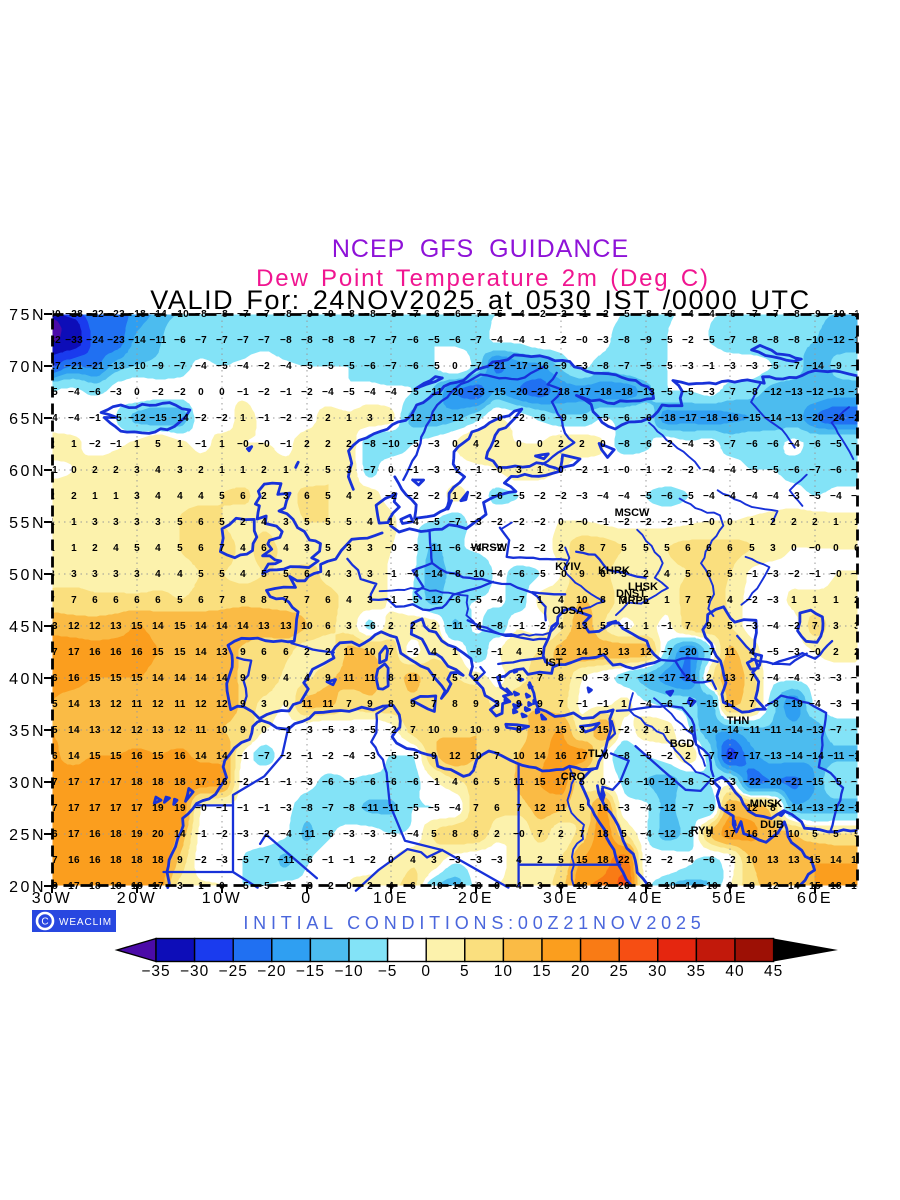  I want to click on svg-text: −15, so click(158, 418).